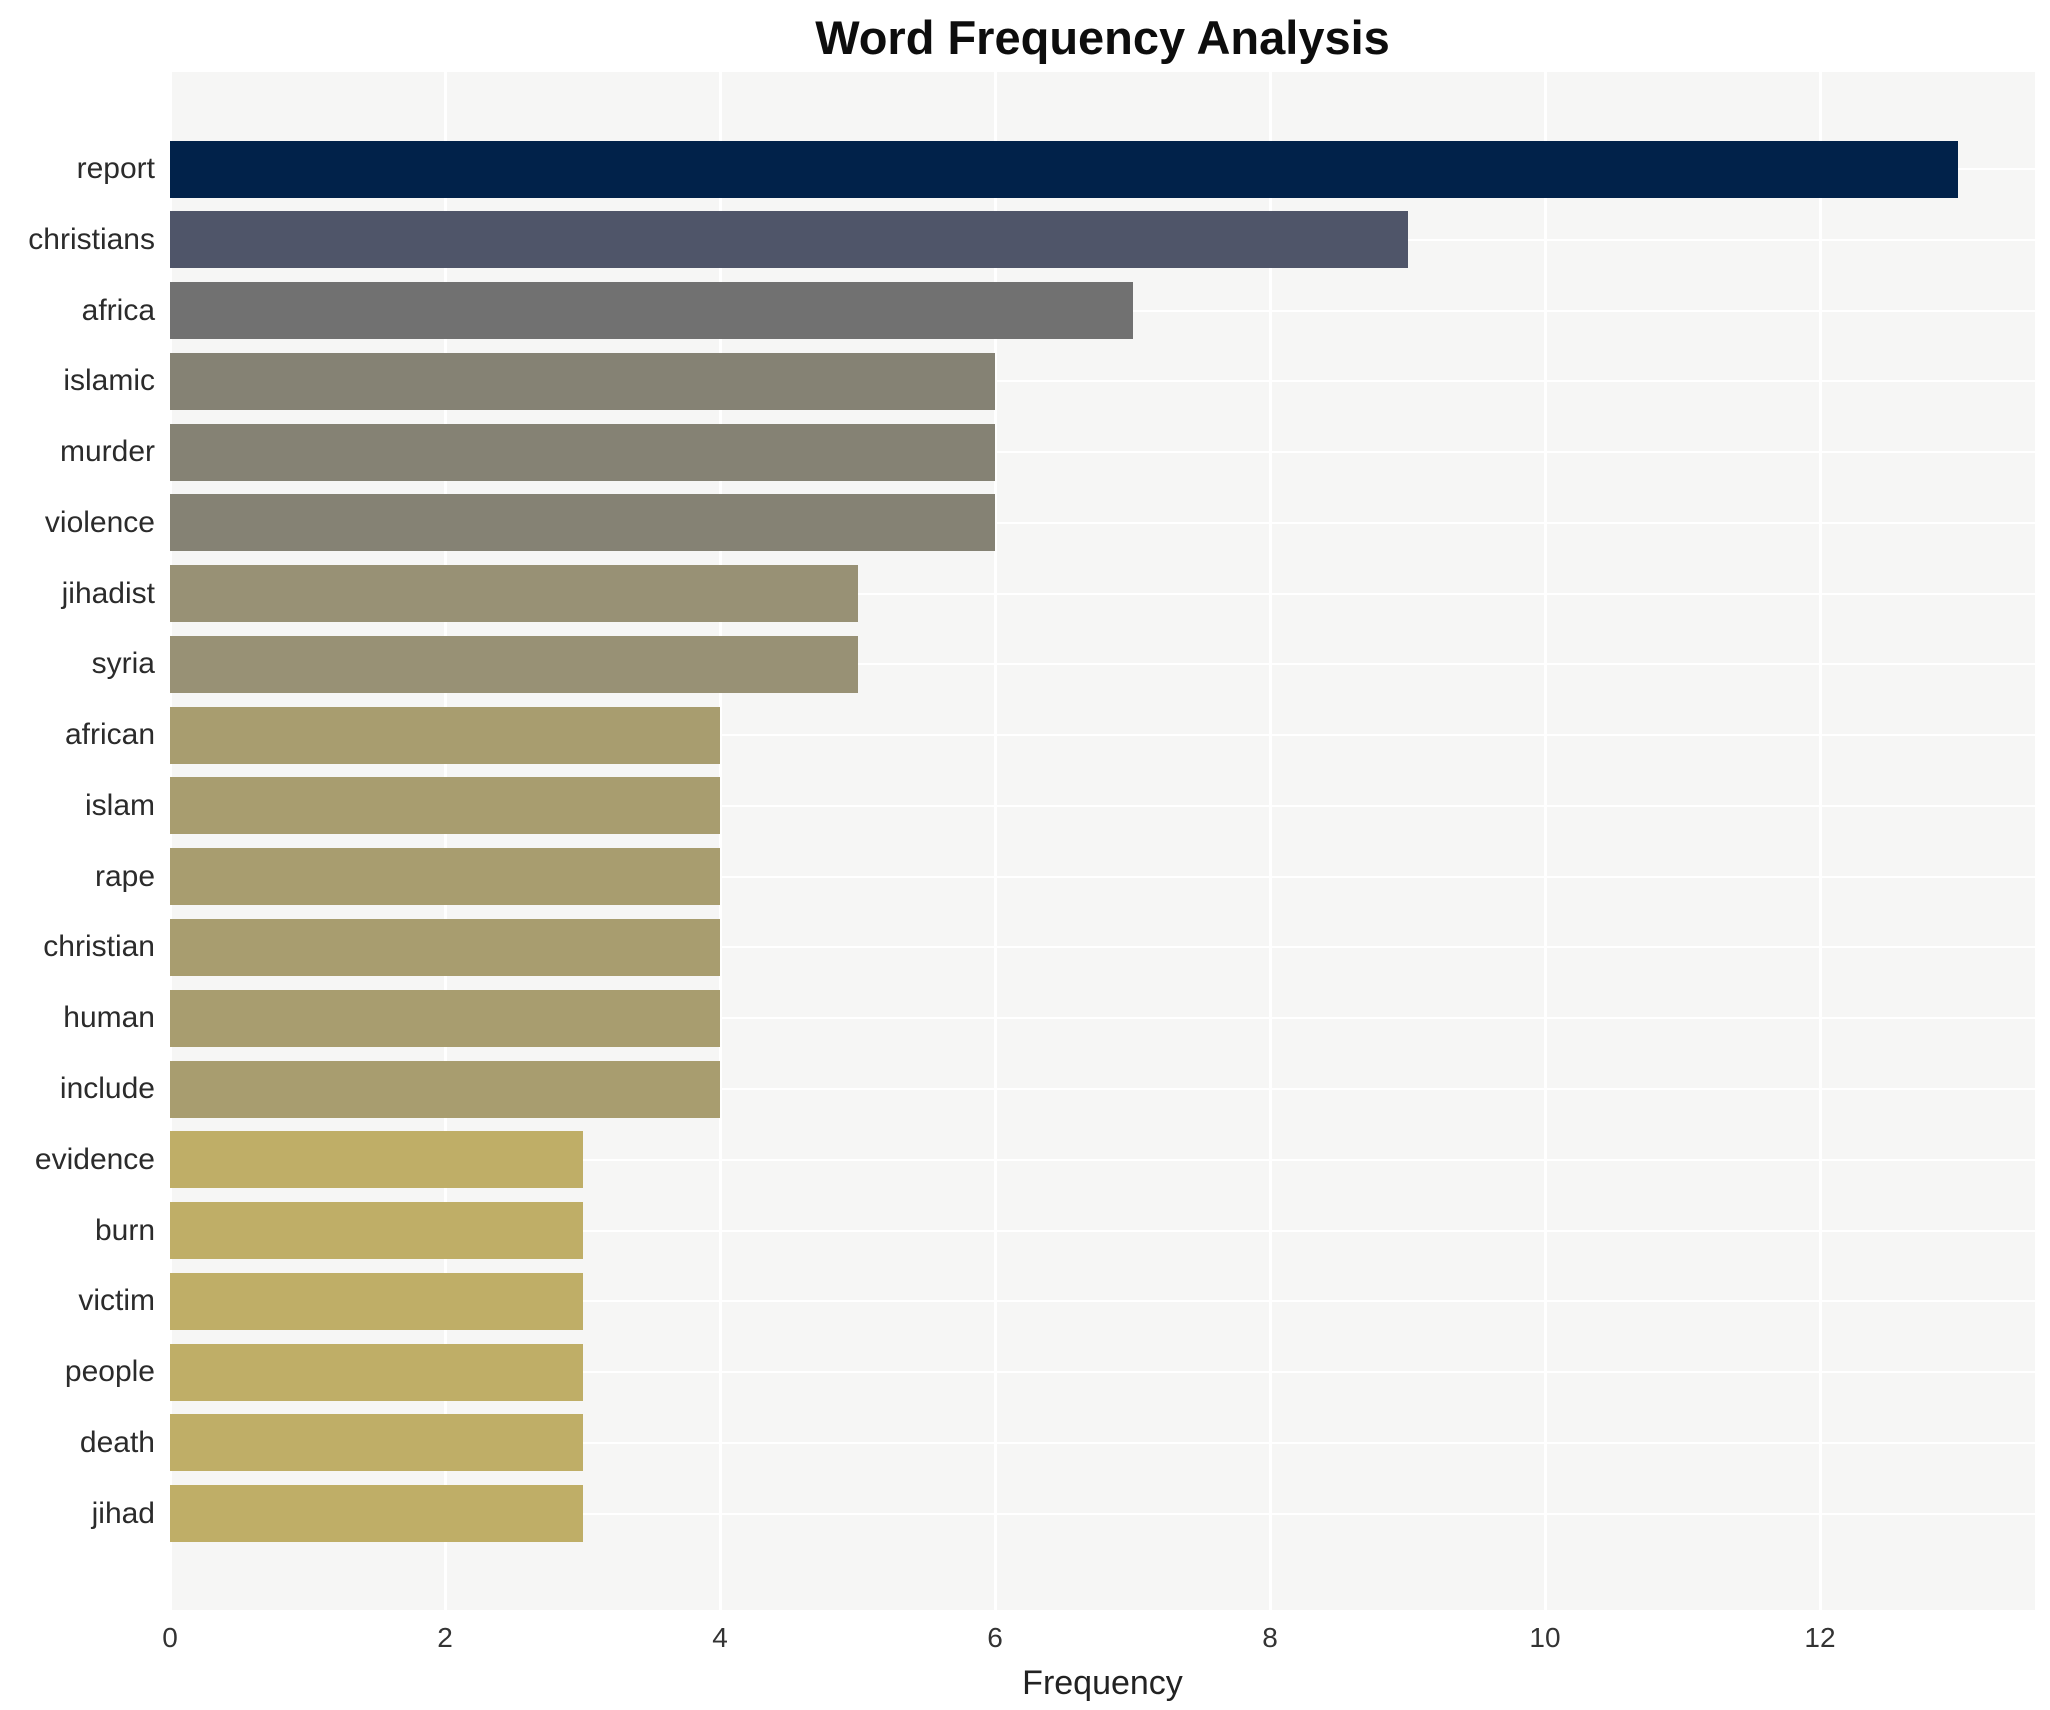 This screenshot has width=2050, height=1710. What do you see at coordinates (116, 1301) in the screenshot?
I see `category-label-victim: victim` at bounding box center [116, 1301].